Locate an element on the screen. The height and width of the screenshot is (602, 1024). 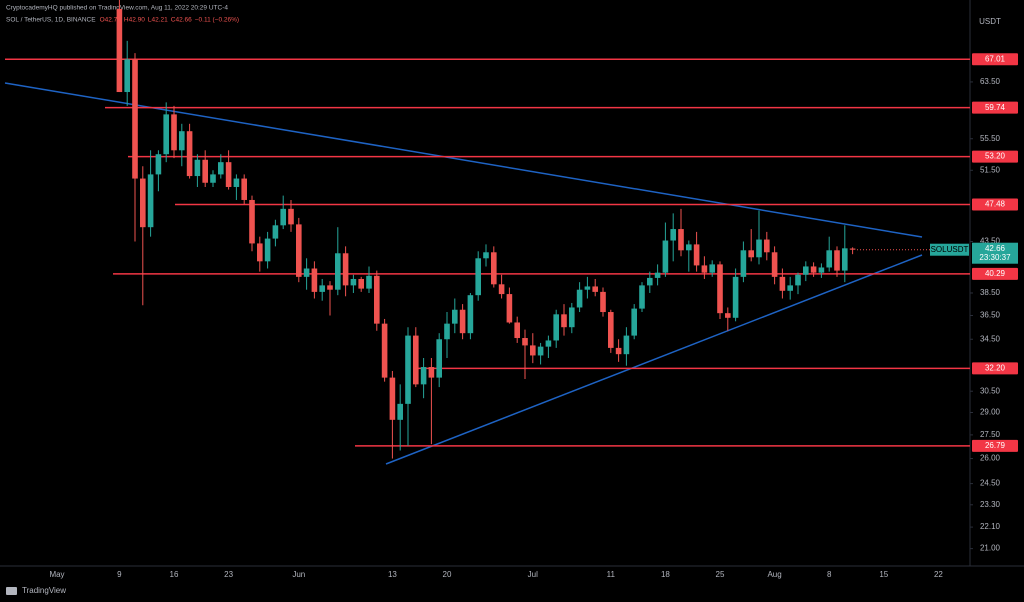
level-label: 59.74 is located at coordinates (995, 107).